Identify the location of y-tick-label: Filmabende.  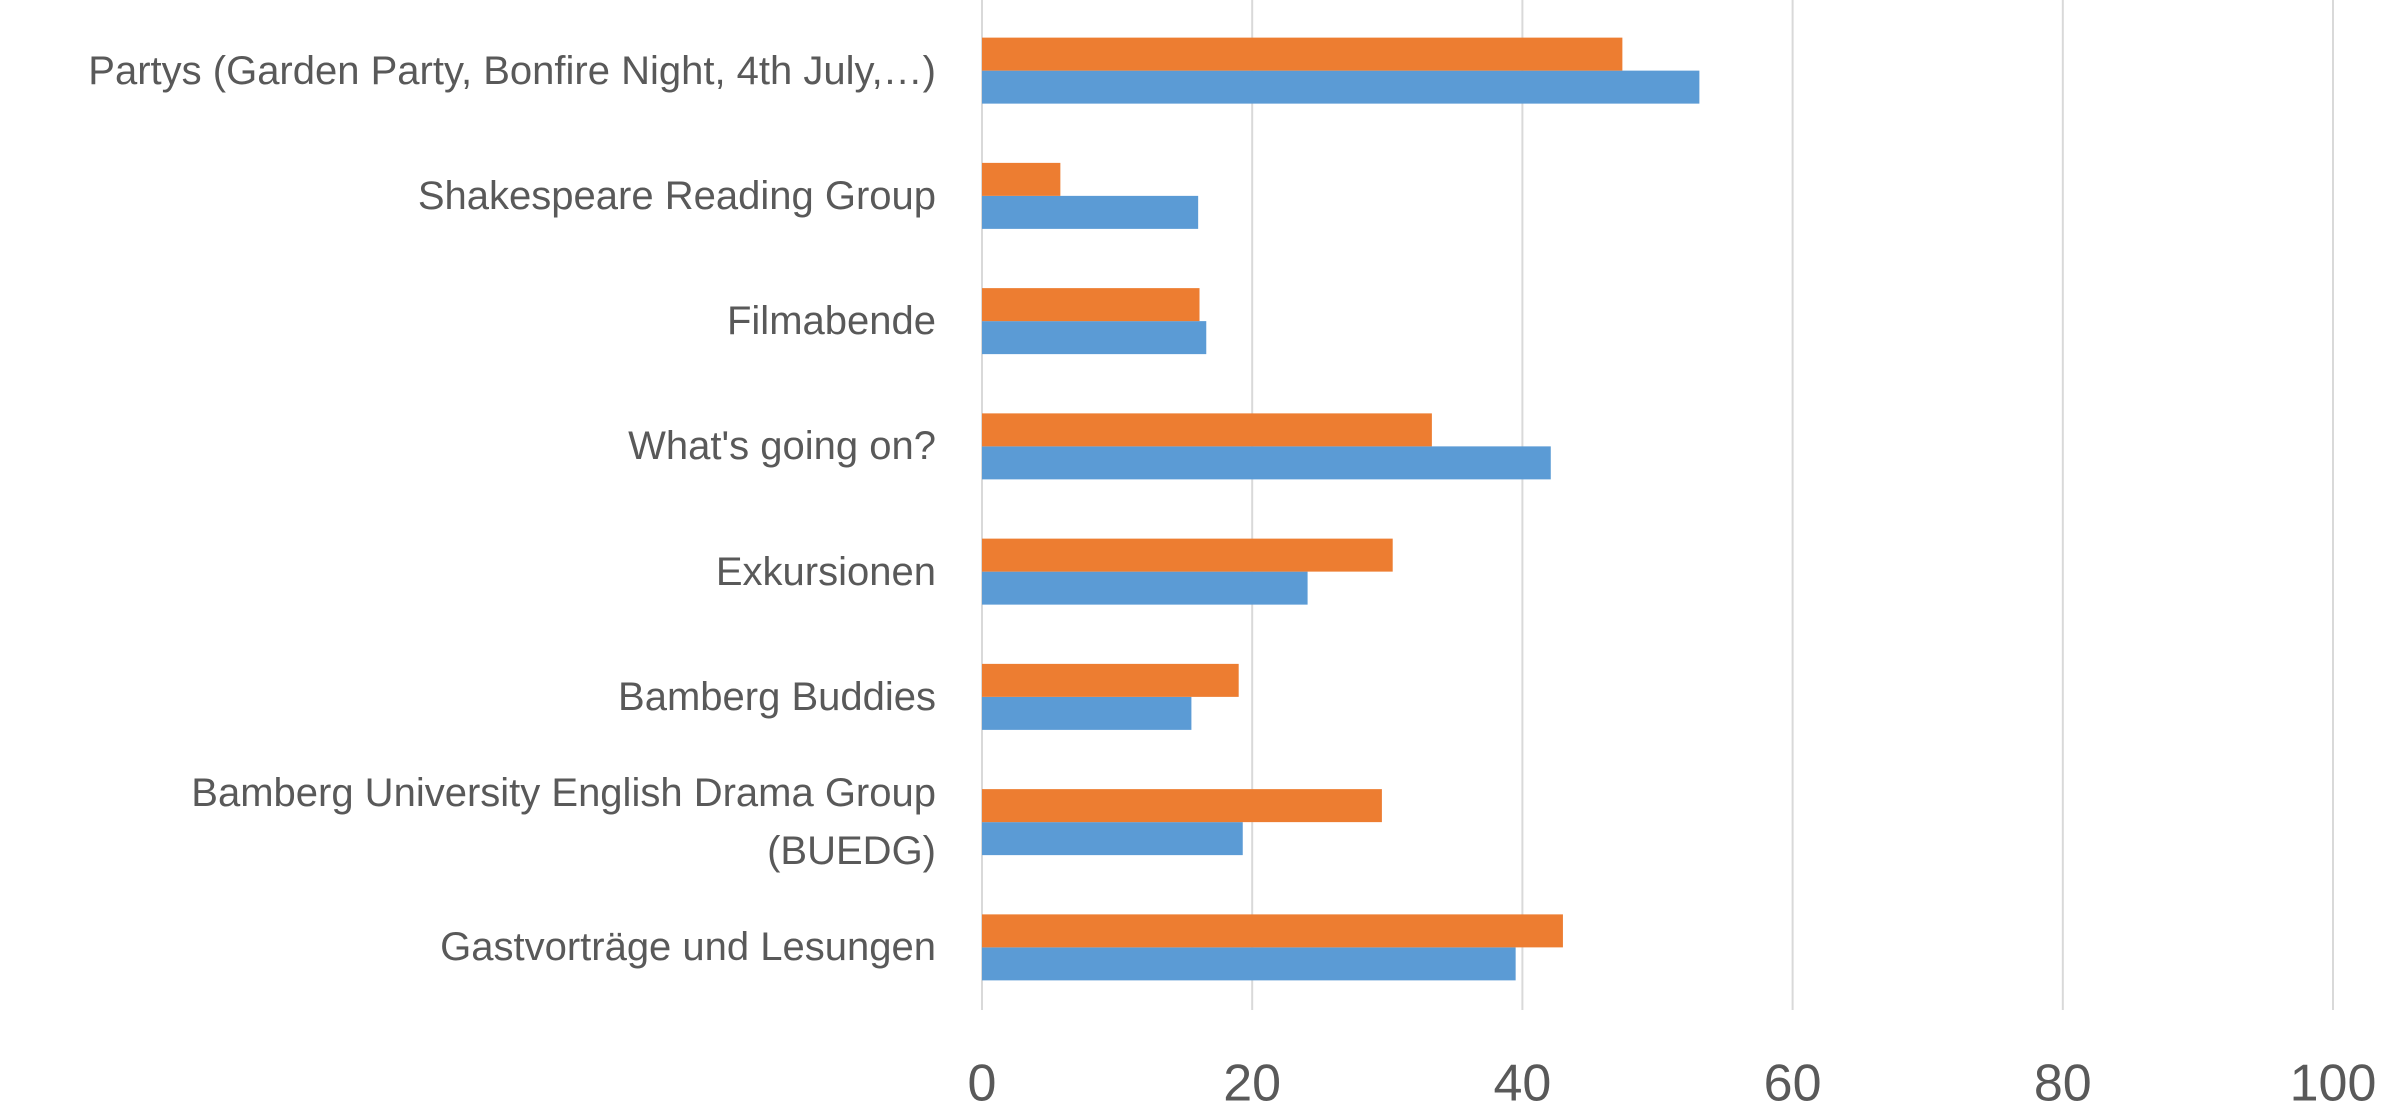
(831, 321).